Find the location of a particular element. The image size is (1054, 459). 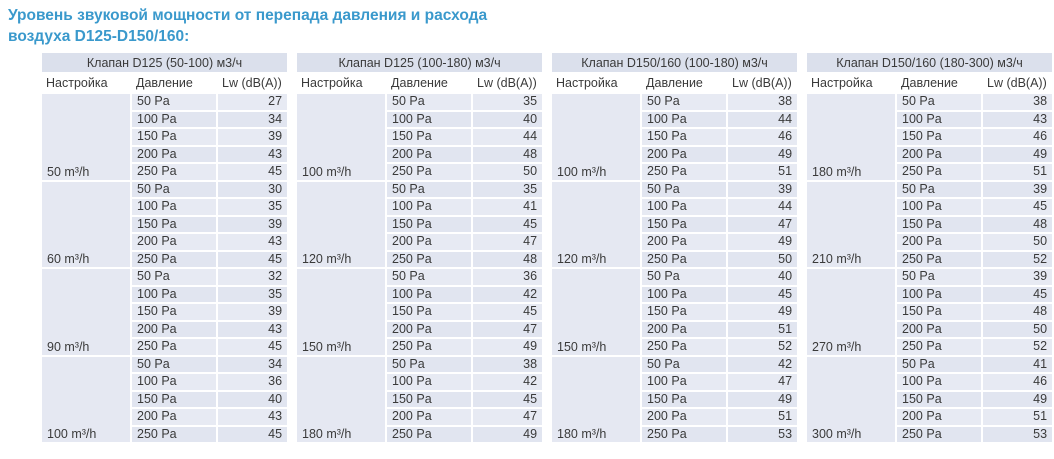

lw-value-cell: 36 is located at coordinates (508, 277).